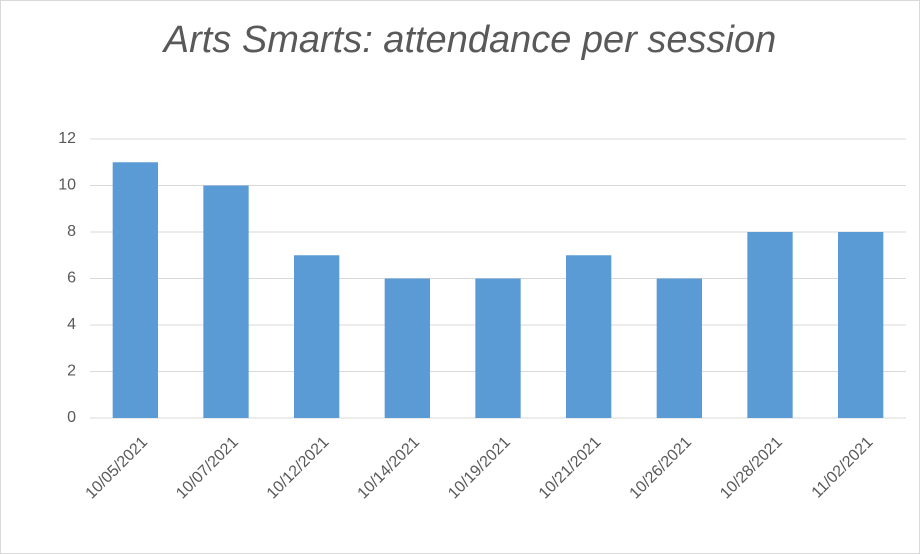 This screenshot has width=920, height=554. Describe the element at coordinates (67, 138) in the screenshot. I see `y-tick-label: 12` at that location.